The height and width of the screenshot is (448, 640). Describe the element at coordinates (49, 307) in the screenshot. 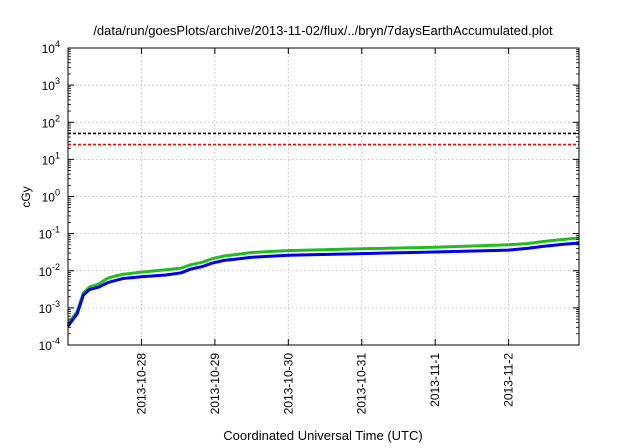

I see `y-tick-label: 10⁻³` at that location.